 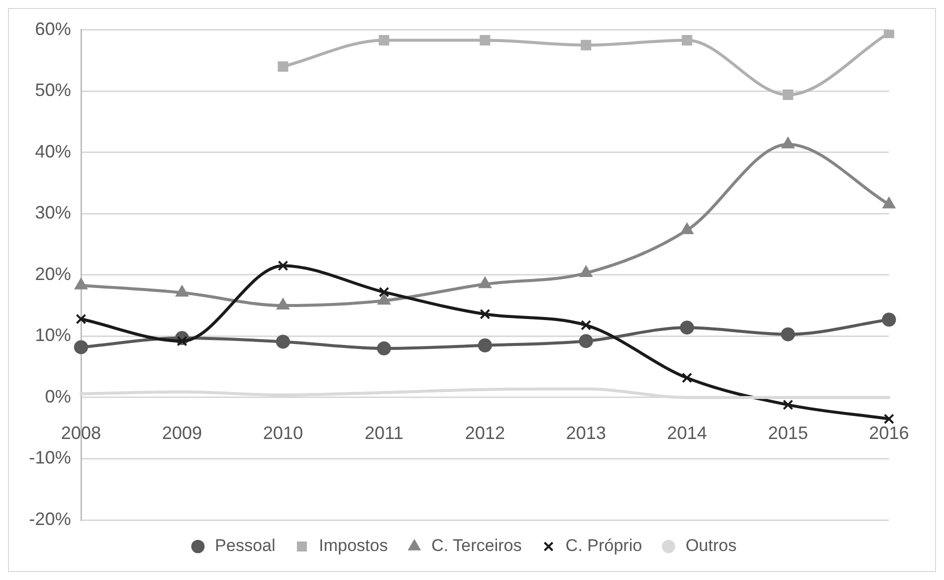 What do you see at coordinates (245, 546) in the screenshot?
I see `legend-label: Pessoal` at bounding box center [245, 546].